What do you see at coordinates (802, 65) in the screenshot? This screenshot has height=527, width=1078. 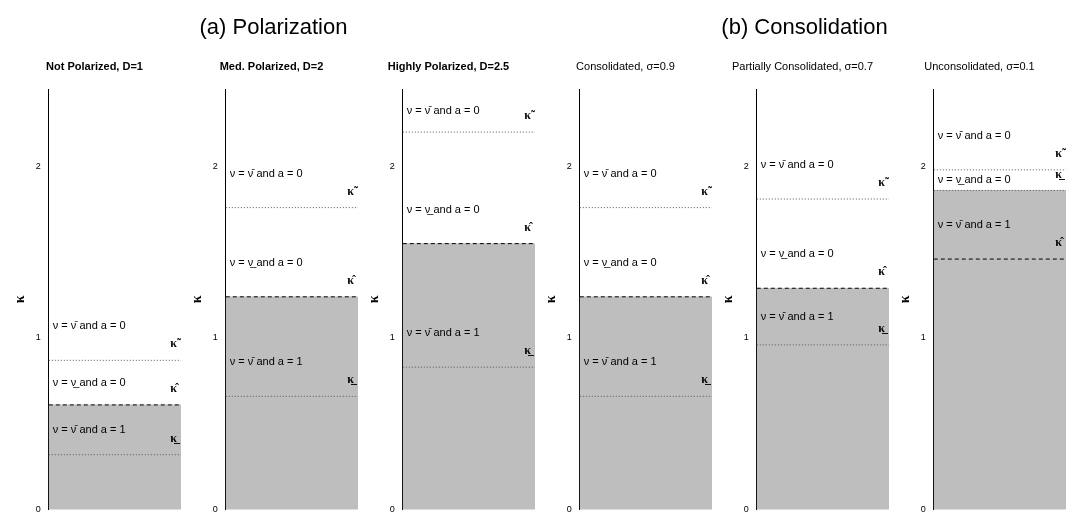 I see `chart-title: Partially Consolidated, σ=0.7` at bounding box center [802, 65].